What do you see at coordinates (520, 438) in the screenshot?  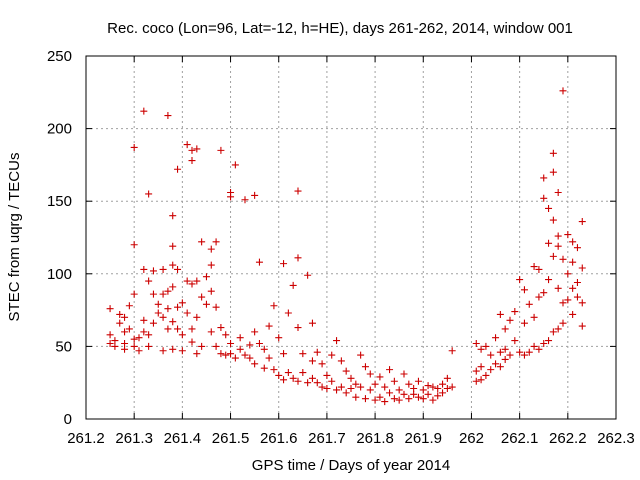 I see `x-tick-label: 262.1` at bounding box center [520, 438].